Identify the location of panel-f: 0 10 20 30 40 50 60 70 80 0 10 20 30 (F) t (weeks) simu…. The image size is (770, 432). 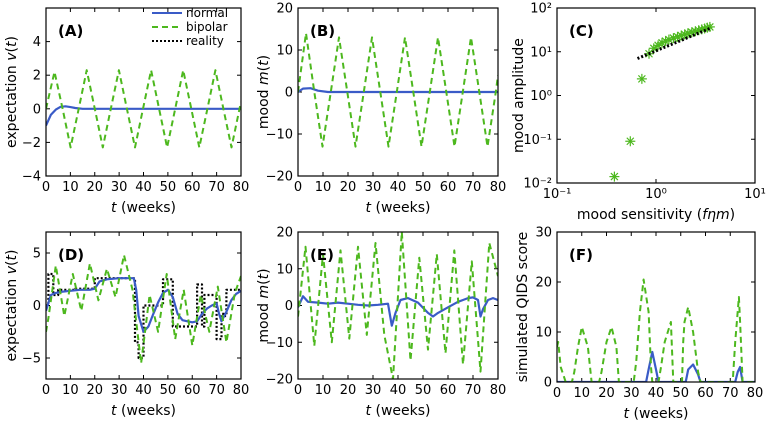
(639, 324).